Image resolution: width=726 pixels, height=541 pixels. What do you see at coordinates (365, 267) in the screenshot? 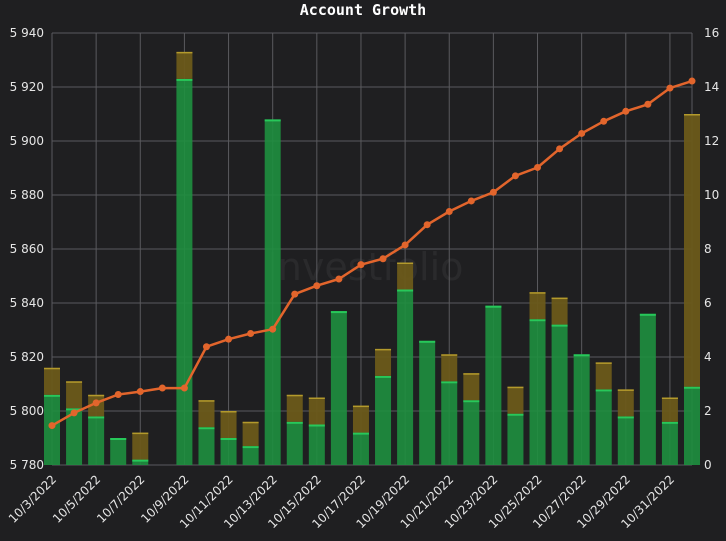
I see `watermark: Investfolio` at bounding box center [365, 267].